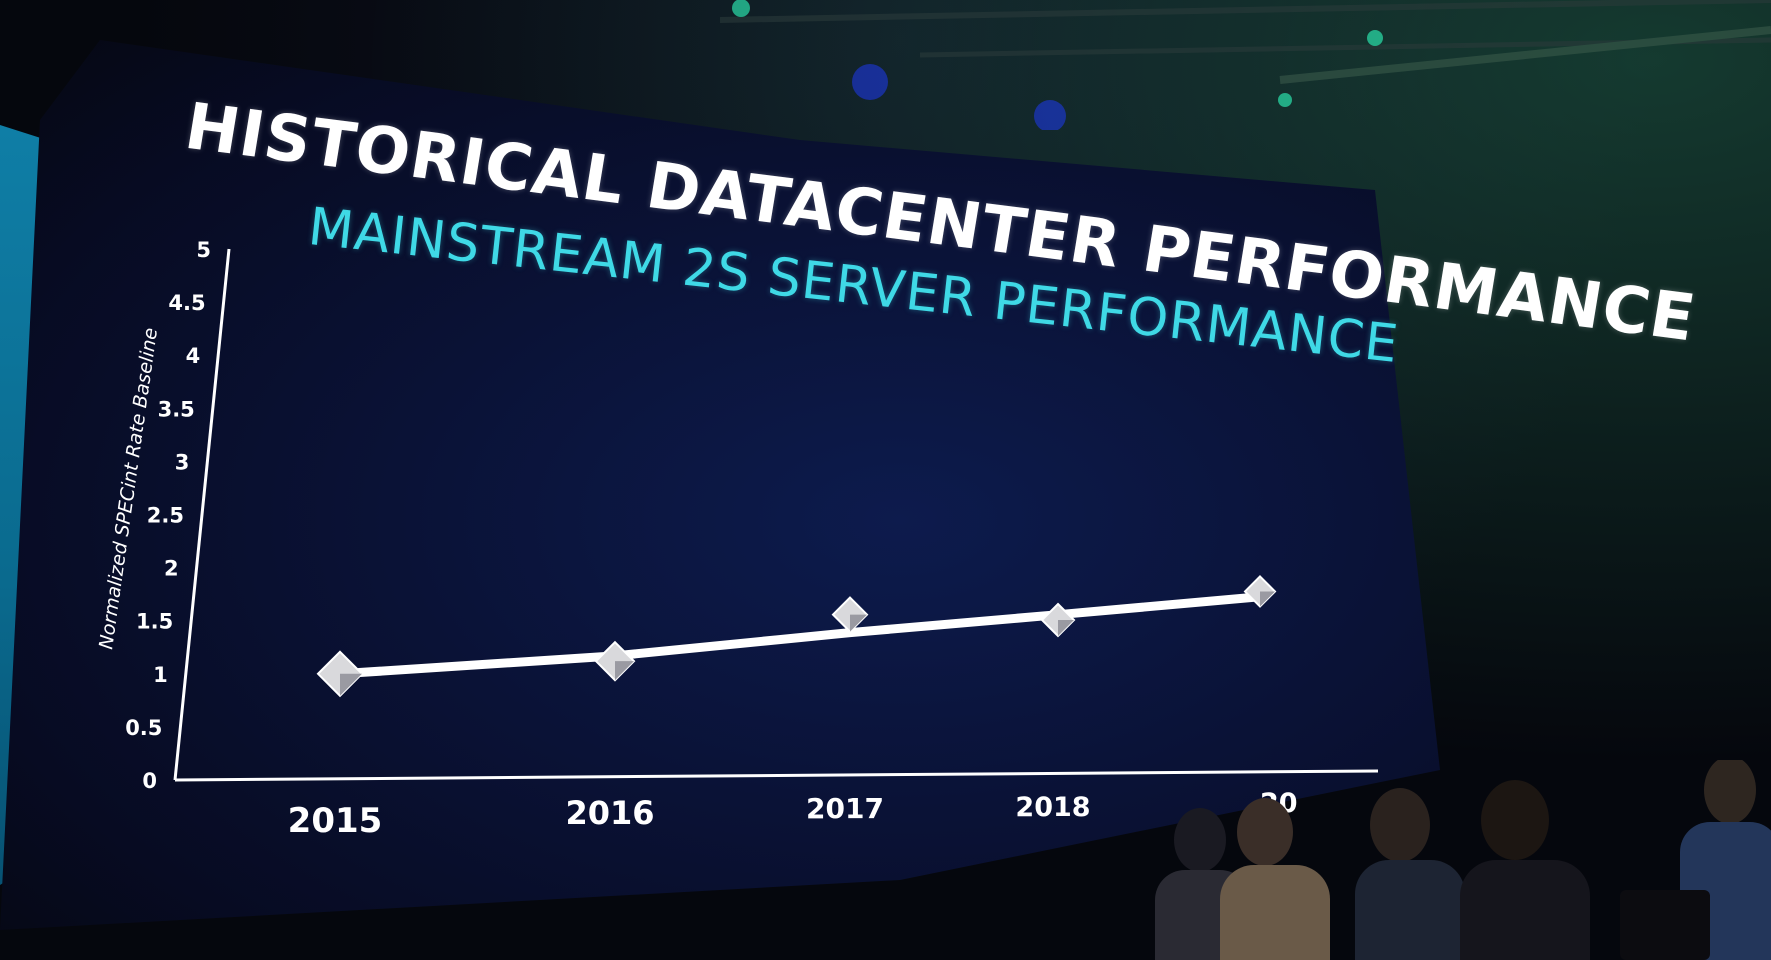 This screenshot has height=960, width=1771. I want to click on y-axis-title: Normalized SPECint Rate Baseline, so click(128, 488).